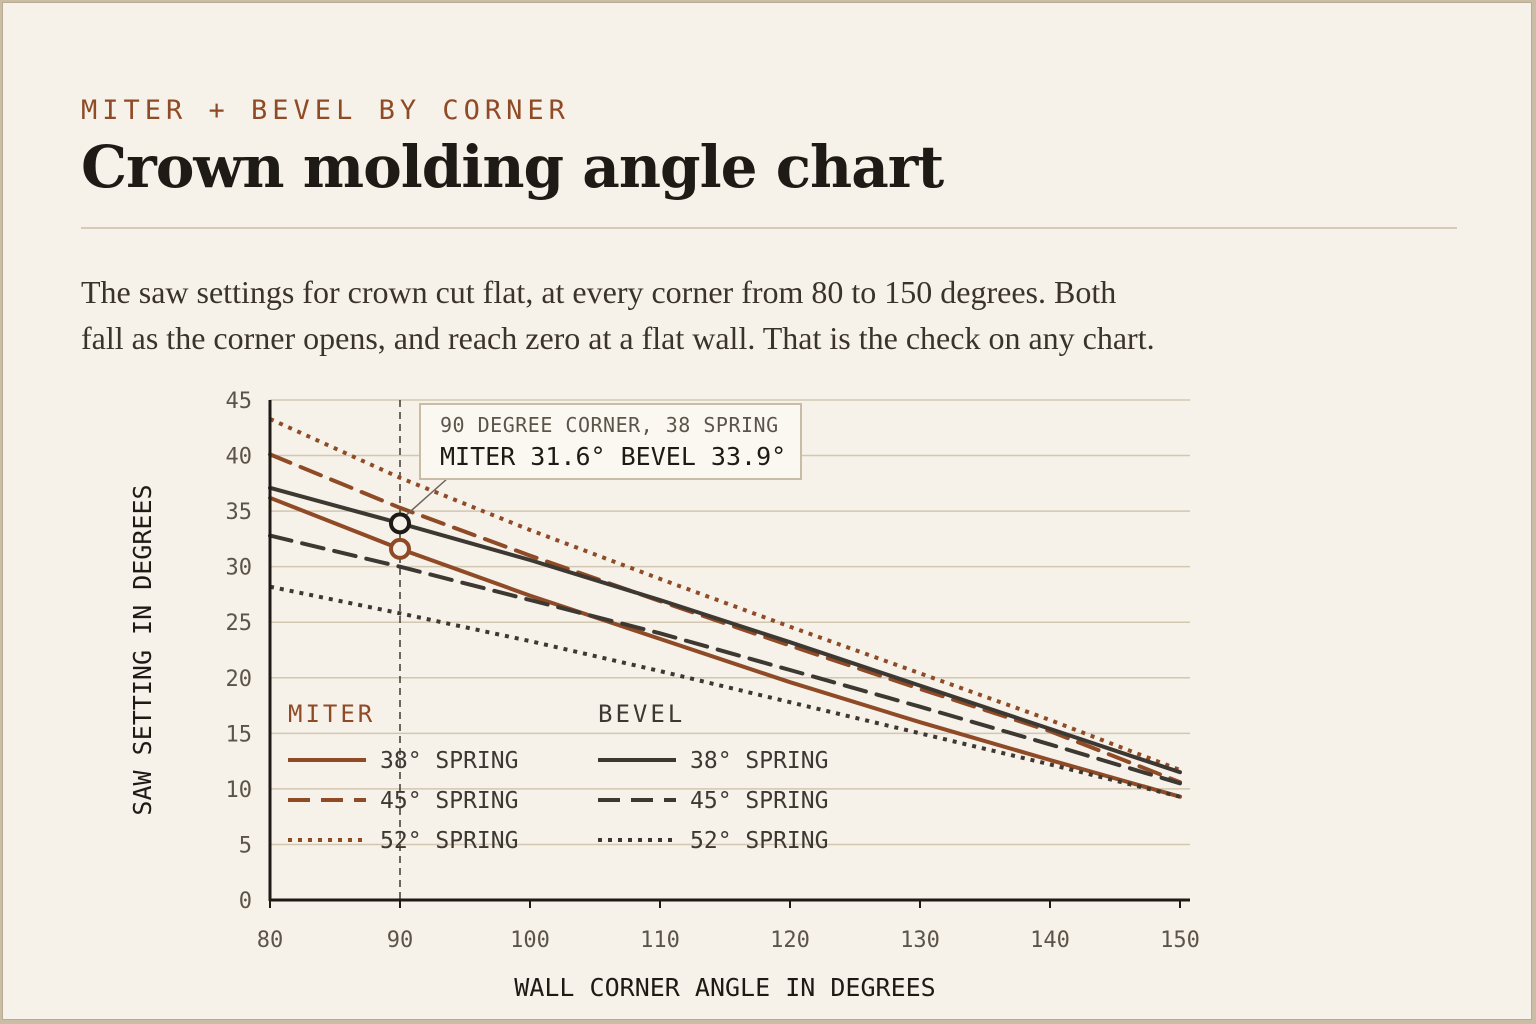  Describe the element at coordinates (245, 845) in the screenshot. I see `y-tick-label: 5` at that location.